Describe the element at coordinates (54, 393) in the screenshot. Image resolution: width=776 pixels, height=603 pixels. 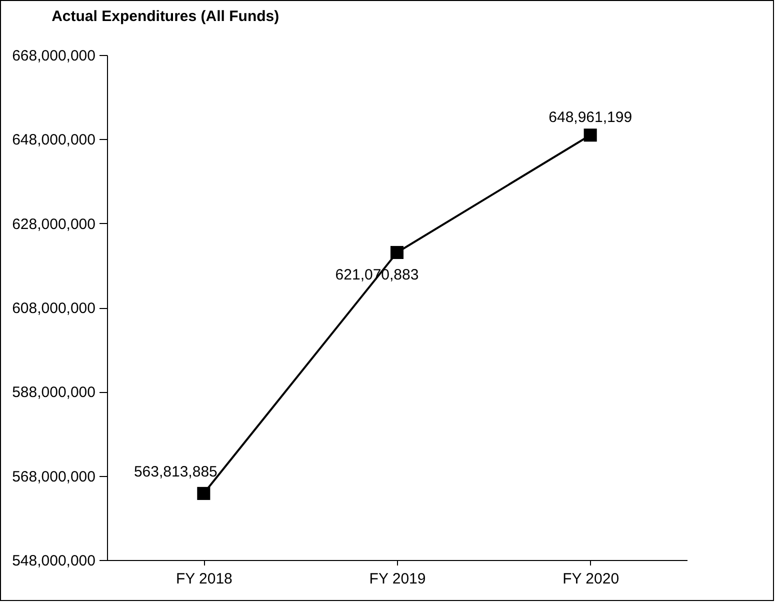
I see `y-tick-label: 588,000,000` at that location.